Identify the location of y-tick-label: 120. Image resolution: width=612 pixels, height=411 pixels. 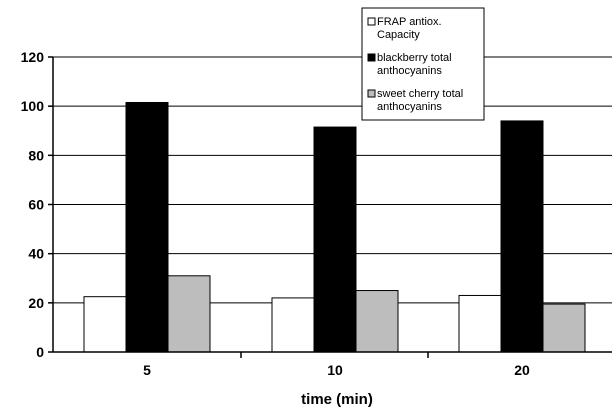
(33, 57).